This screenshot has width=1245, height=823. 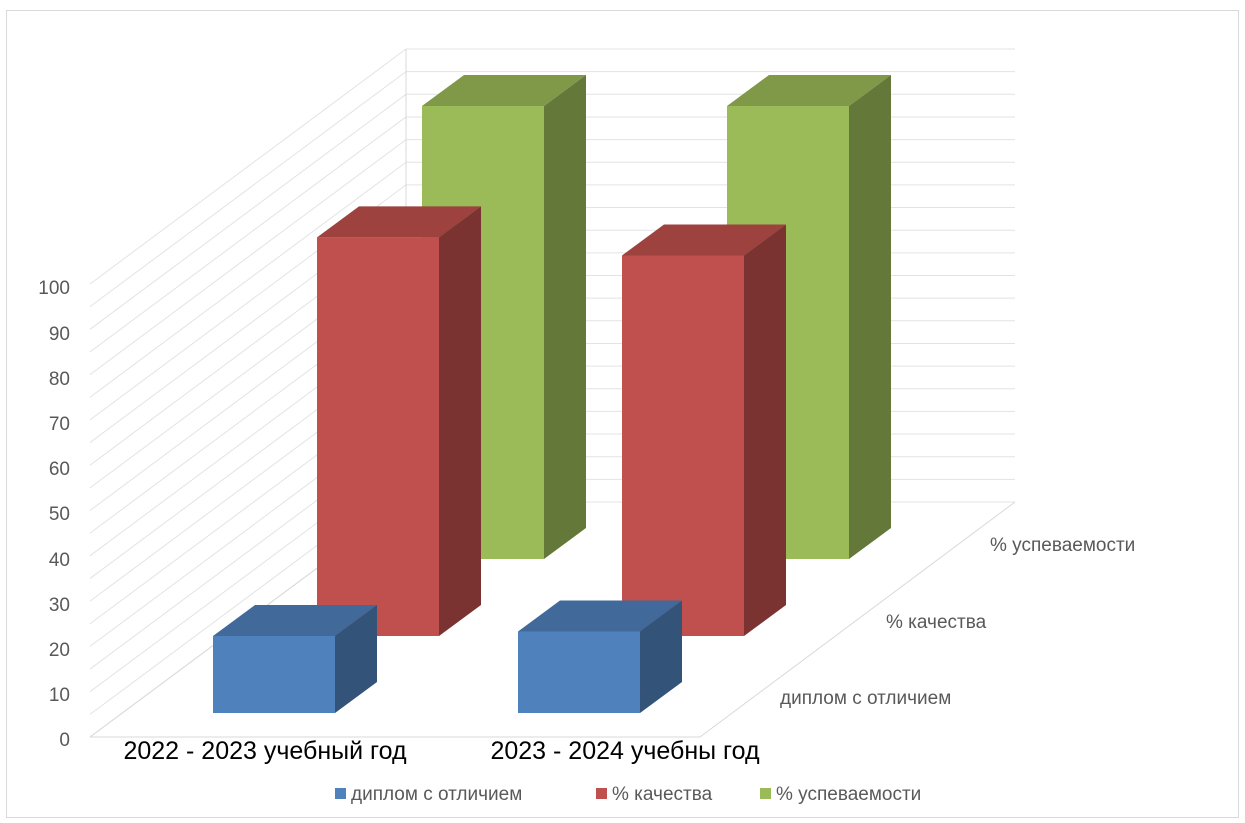 What do you see at coordinates (436, 794) in the screenshot?
I see `legend-label-diploma: диплом с отличием` at bounding box center [436, 794].